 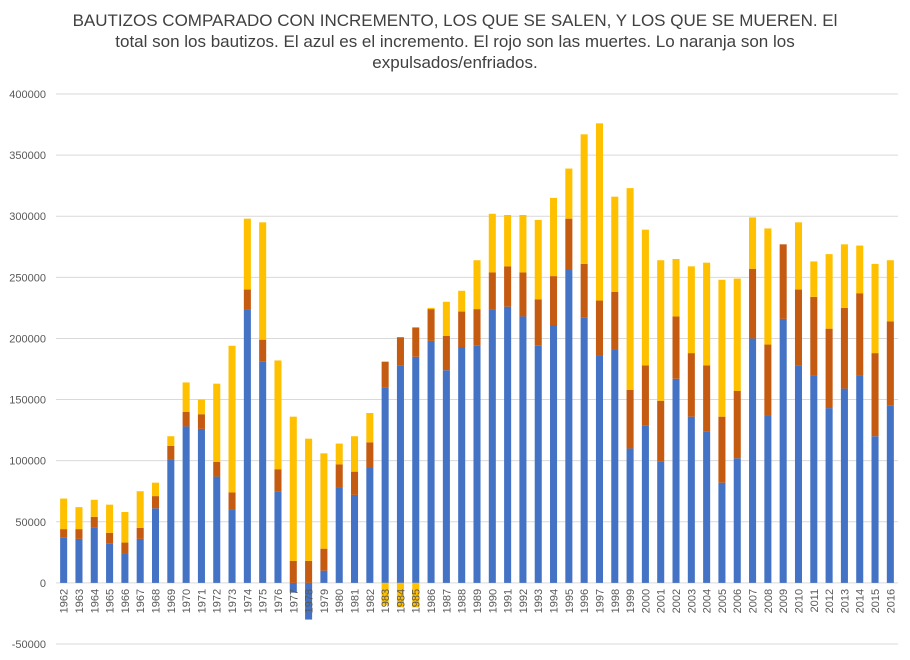 What do you see at coordinates (126, 601) in the screenshot?
I see `x-tick-label: 1966` at bounding box center [126, 601].